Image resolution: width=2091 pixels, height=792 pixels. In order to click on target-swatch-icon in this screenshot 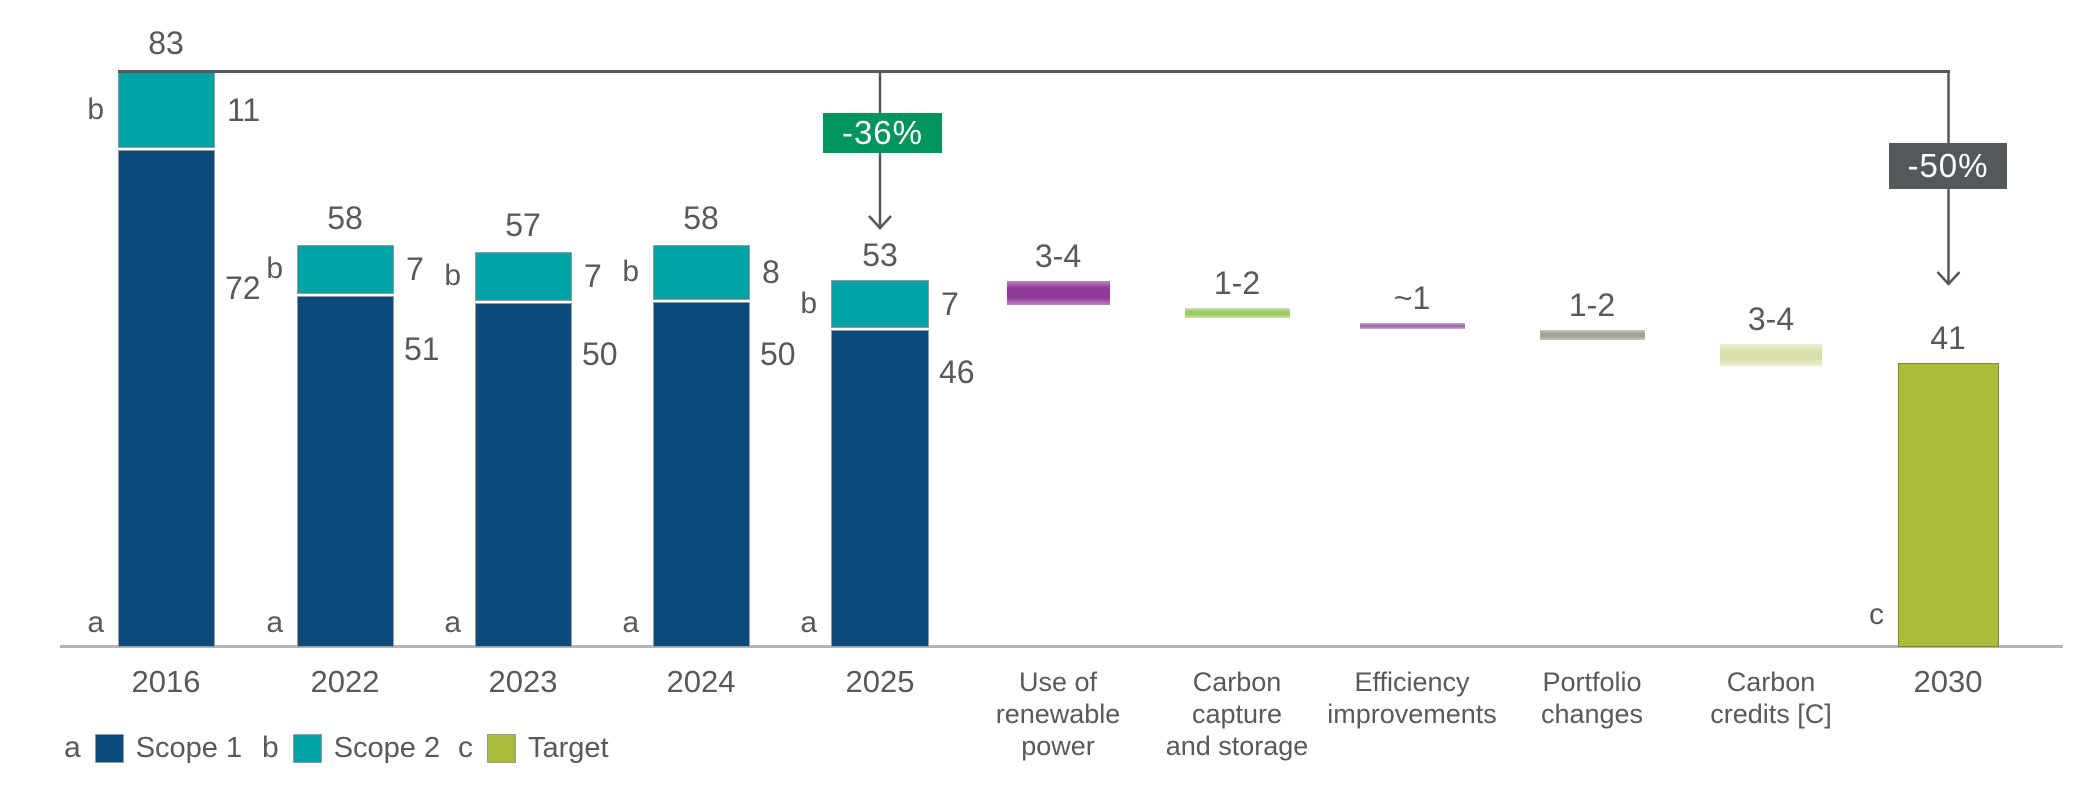, I will do `click(501, 748)`.